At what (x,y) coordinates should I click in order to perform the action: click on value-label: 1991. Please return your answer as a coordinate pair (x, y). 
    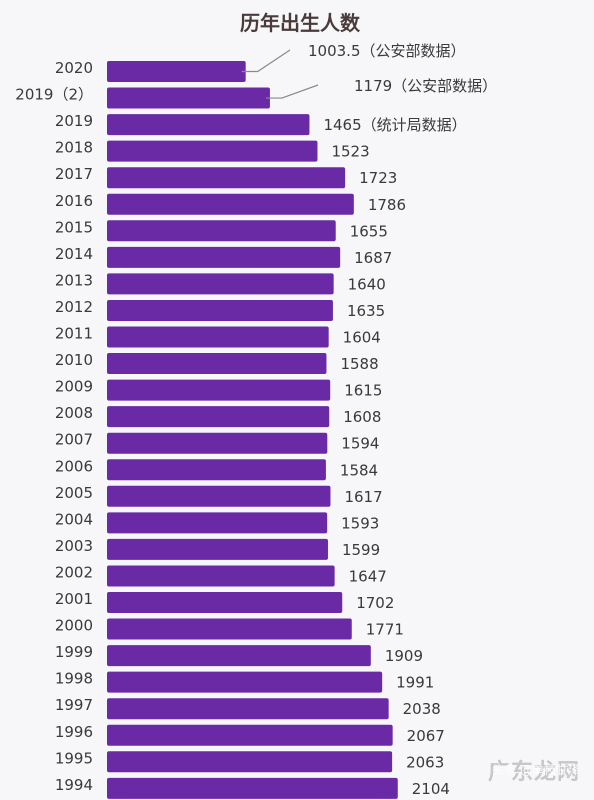
    Looking at the image, I should click on (415, 683).